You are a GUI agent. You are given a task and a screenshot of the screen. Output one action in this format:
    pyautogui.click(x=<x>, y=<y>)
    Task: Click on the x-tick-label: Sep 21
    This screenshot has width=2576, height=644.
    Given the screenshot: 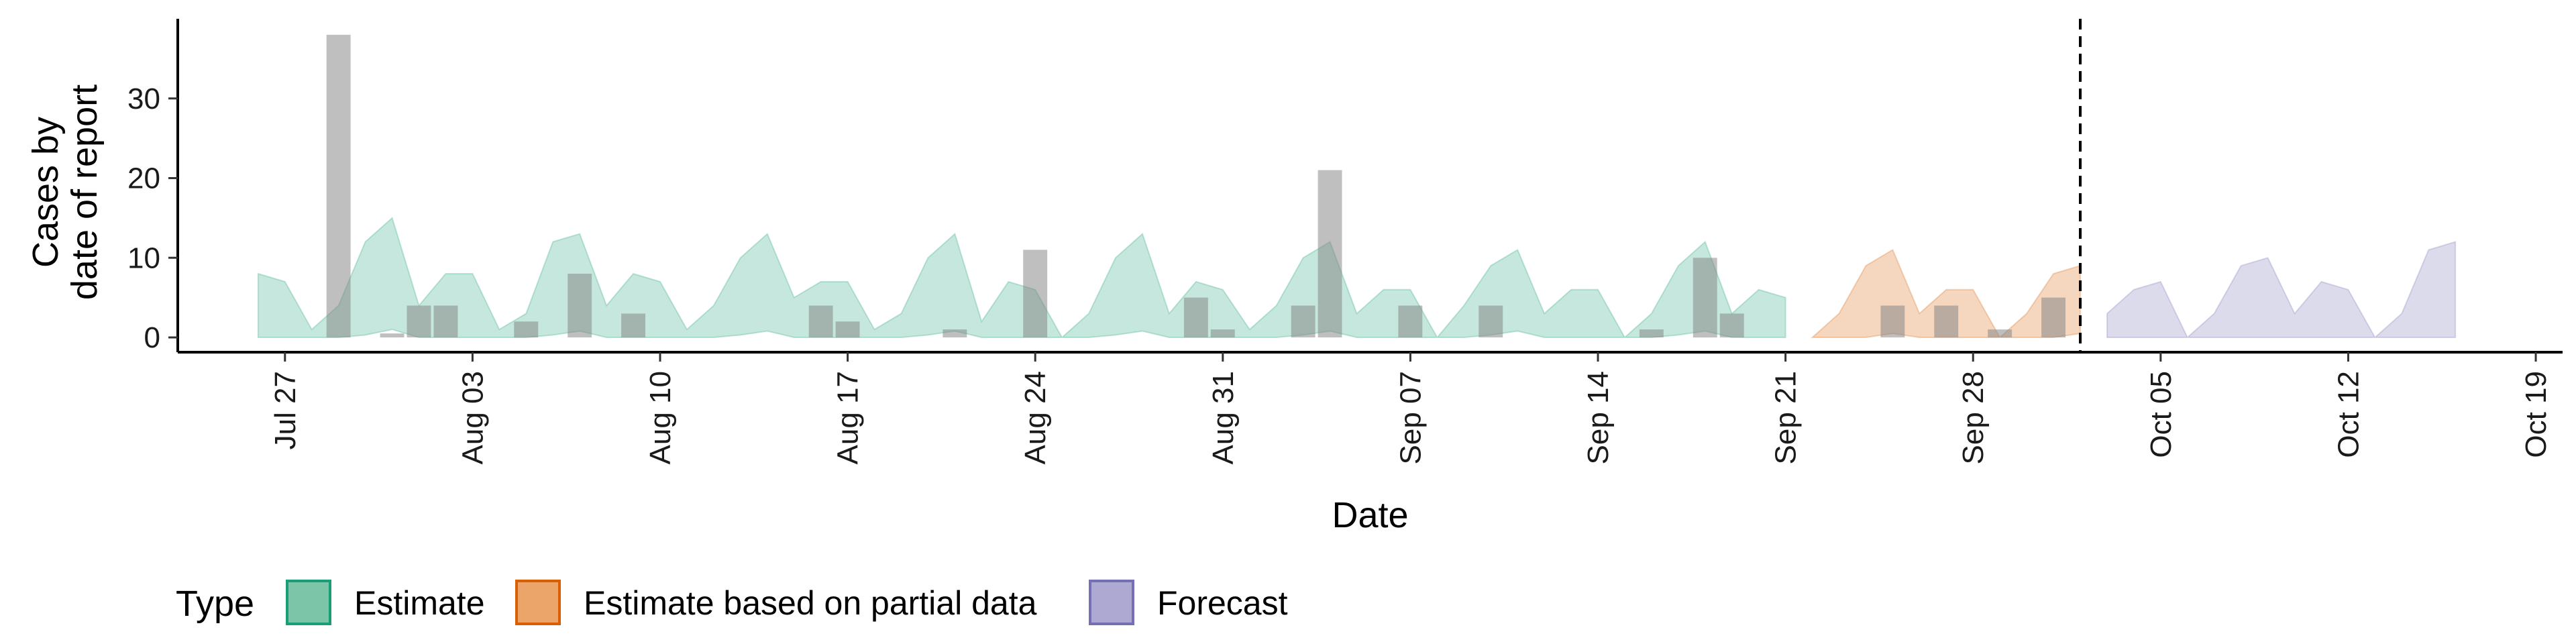 What is the action you would take?
    pyautogui.click(x=1786, y=417)
    